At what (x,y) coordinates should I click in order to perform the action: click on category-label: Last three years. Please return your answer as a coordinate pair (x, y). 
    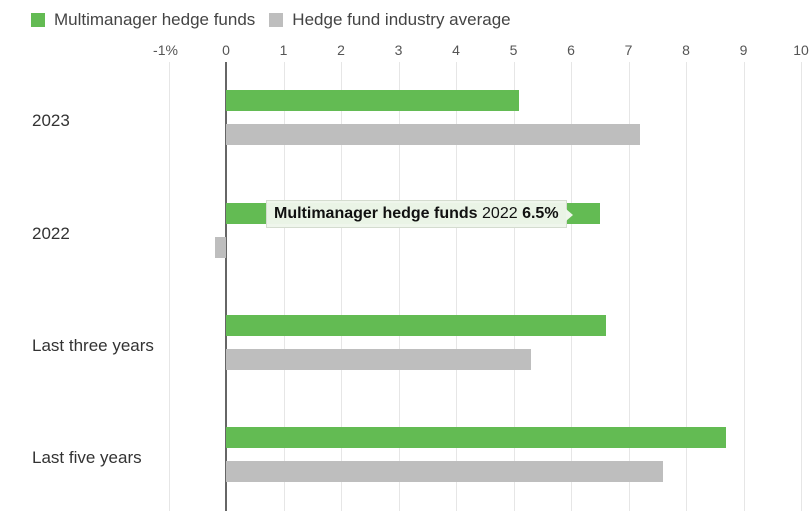
    Looking at the image, I should click on (93, 345).